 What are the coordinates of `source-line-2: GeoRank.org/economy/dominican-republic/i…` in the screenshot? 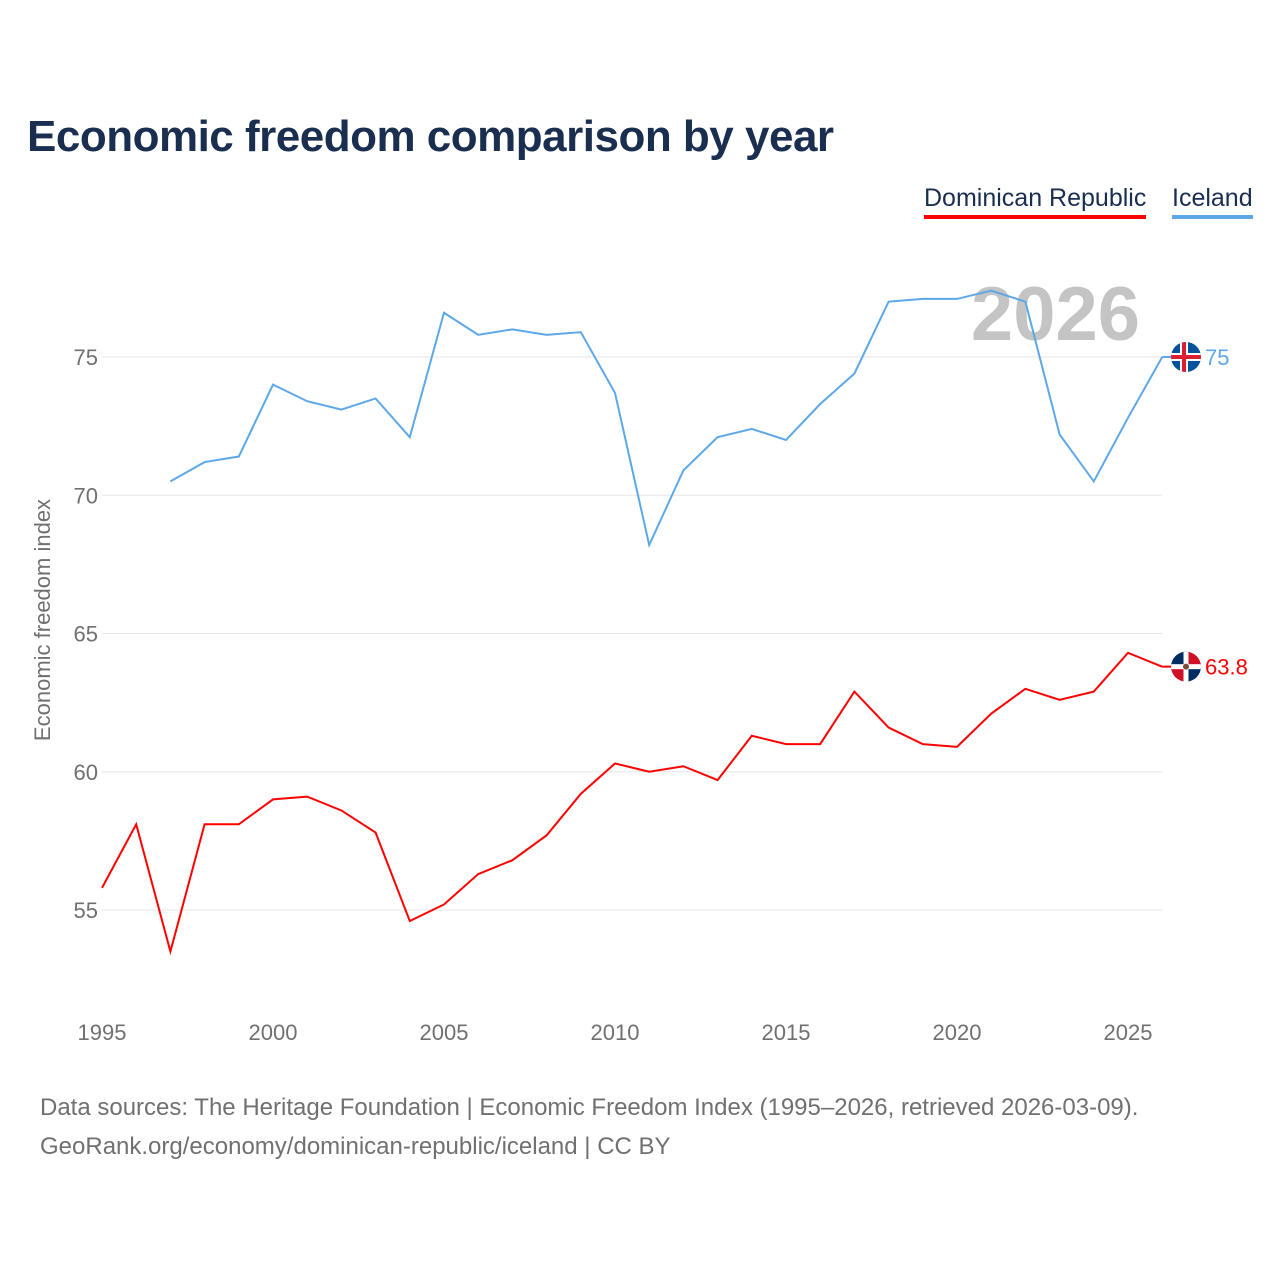 It's located at (355, 1146).